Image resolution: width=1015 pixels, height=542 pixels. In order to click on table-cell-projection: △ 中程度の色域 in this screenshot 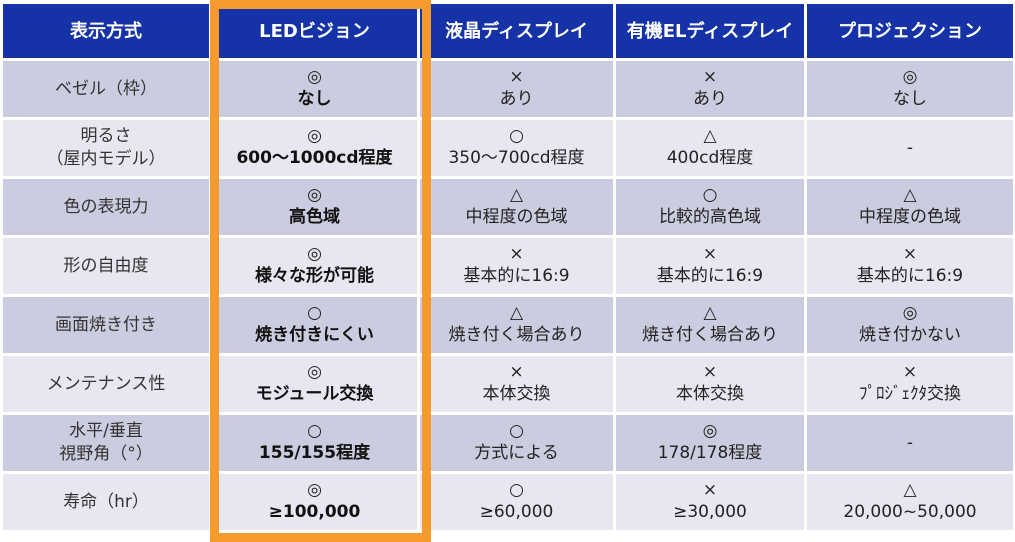, I will do `click(910, 207)`.